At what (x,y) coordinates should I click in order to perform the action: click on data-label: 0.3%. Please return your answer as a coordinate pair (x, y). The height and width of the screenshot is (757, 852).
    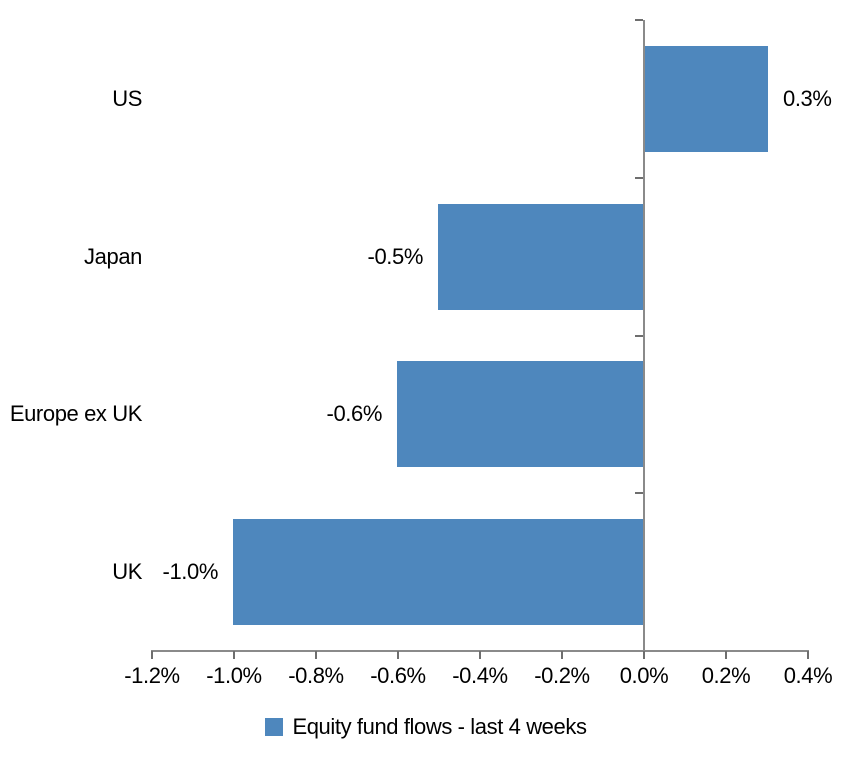
    Looking at the image, I should click on (807, 98).